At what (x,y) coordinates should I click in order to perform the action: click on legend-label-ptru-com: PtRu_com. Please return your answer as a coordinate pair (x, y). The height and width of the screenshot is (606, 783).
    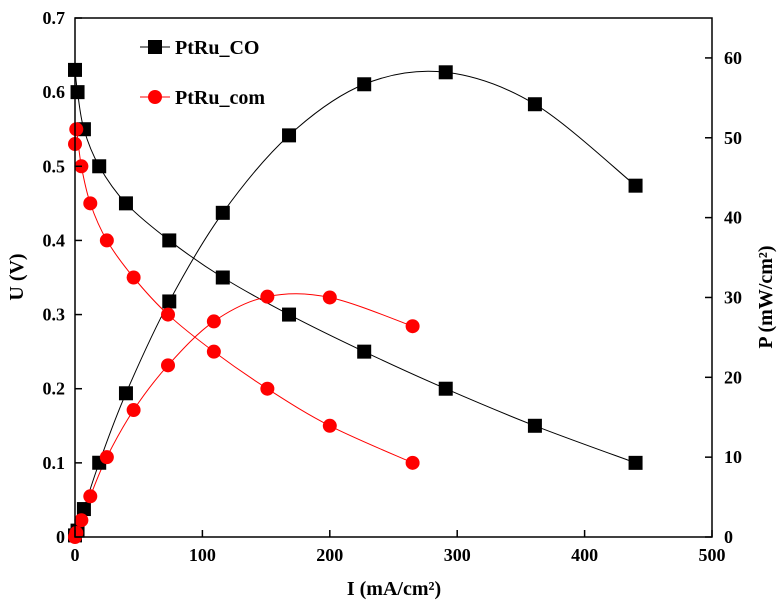
    Looking at the image, I should click on (220, 98).